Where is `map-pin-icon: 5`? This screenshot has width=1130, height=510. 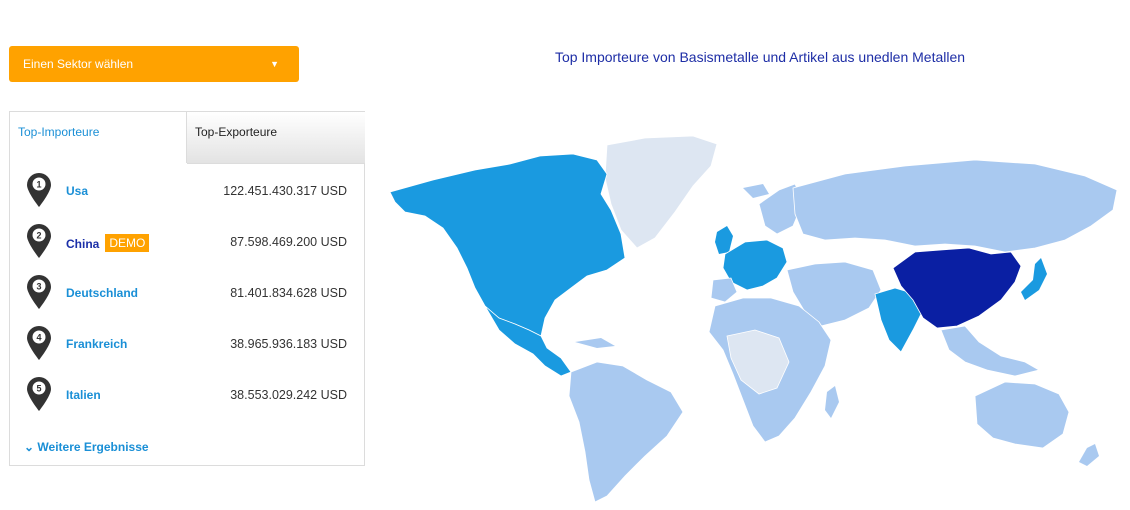
map-pin-icon: 5 is located at coordinates (39, 394).